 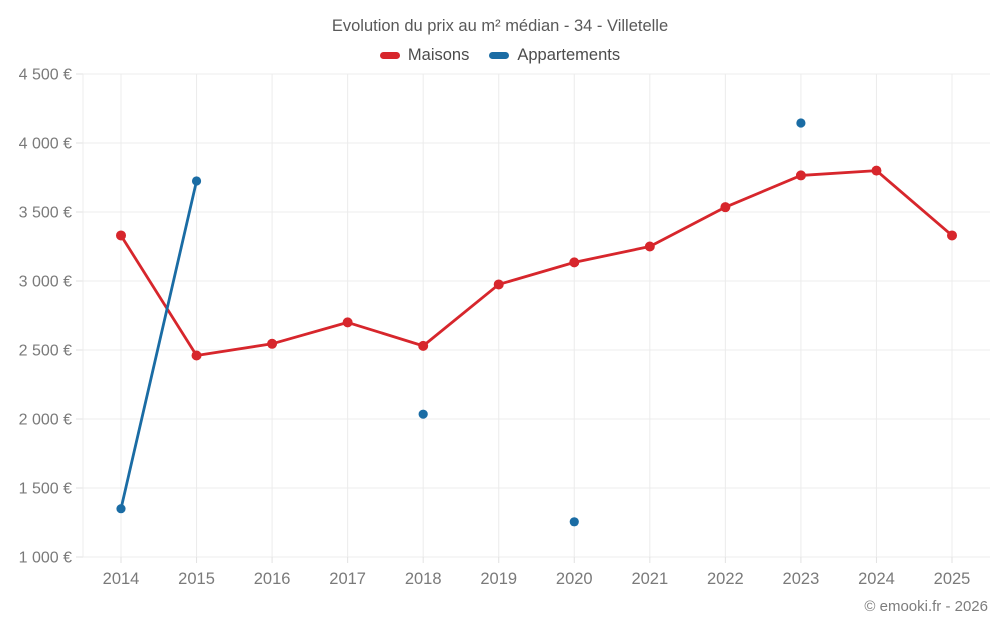 What do you see at coordinates (45, 351) in the screenshot?
I see `y-axis-tick-label: 2 500 €` at bounding box center [45, 351].